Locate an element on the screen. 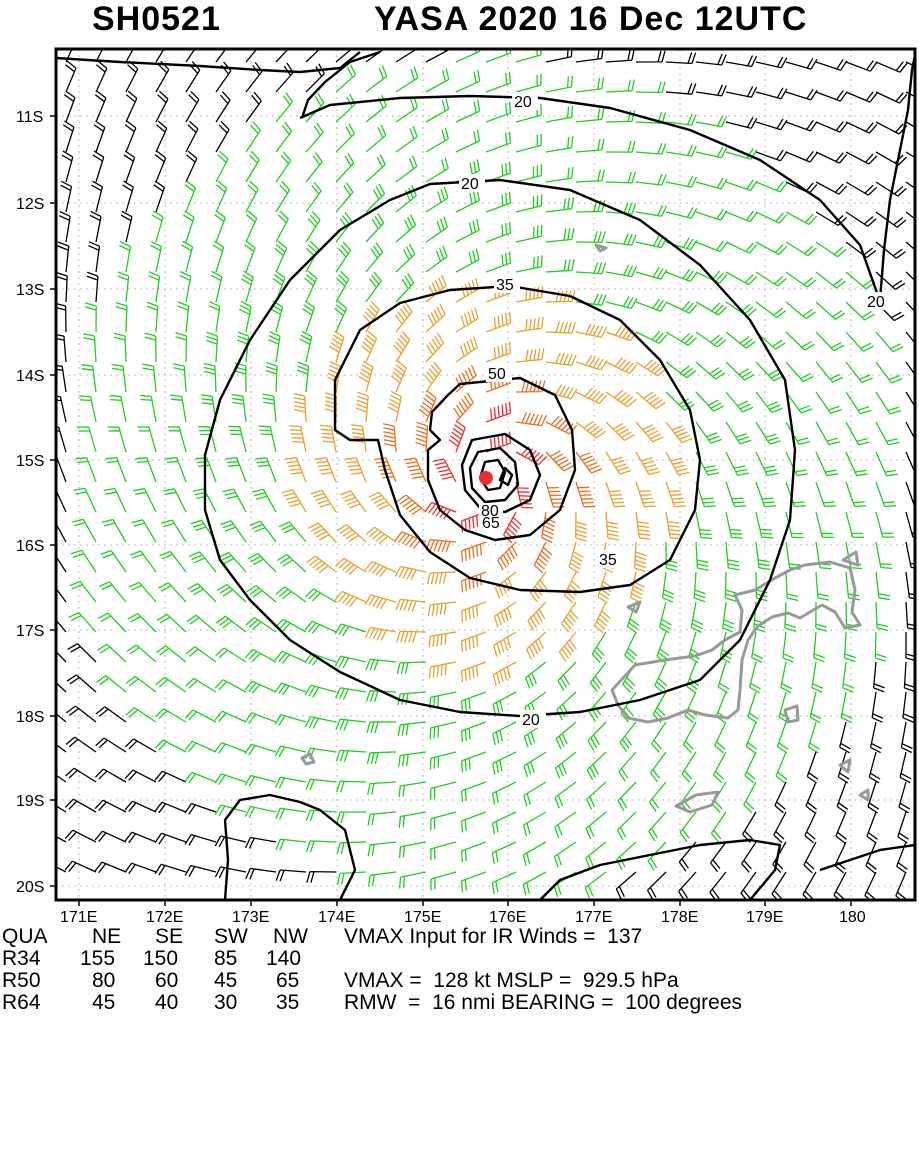 The height and width of the screenshot is (1168, 919). cell-se: 150 is located at coordinates (161, 958).